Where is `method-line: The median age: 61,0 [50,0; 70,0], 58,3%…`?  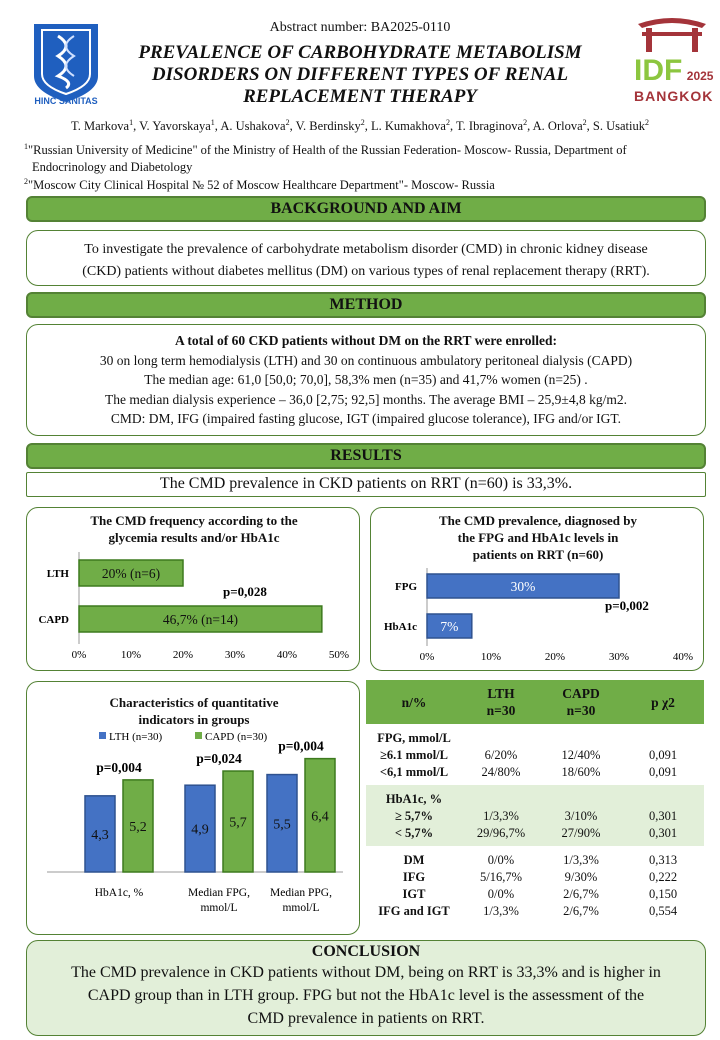 method-line: The median age: 61,0 [50,0; 70,0], 58,3%… is located at coordinates (366, 379).